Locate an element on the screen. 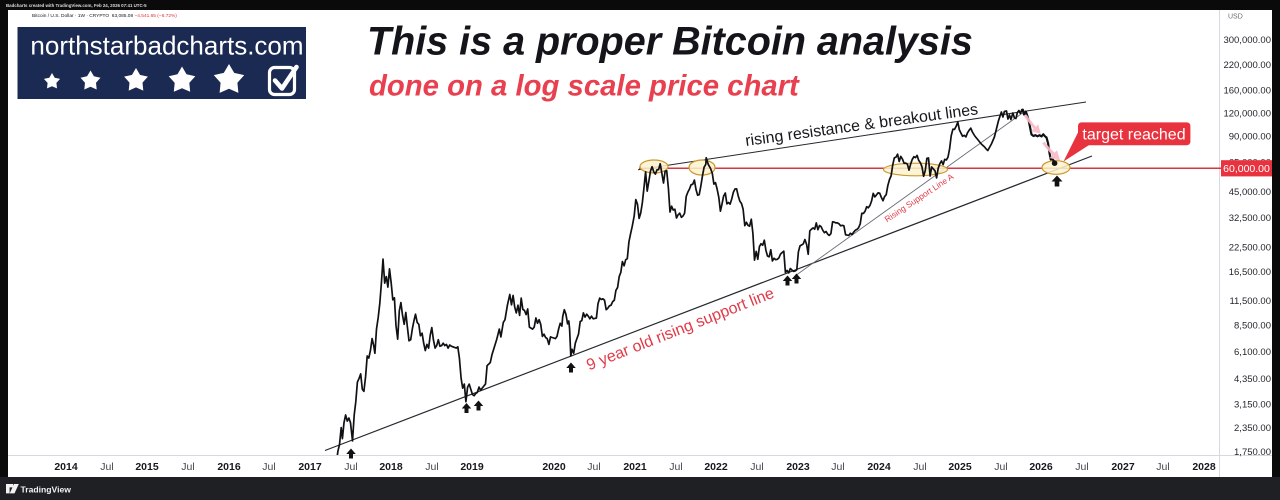 Image resolution: width=1280 pixels, height=500 pixels. svg-text: 8,500.00 is located at coordinates (1252, 325).